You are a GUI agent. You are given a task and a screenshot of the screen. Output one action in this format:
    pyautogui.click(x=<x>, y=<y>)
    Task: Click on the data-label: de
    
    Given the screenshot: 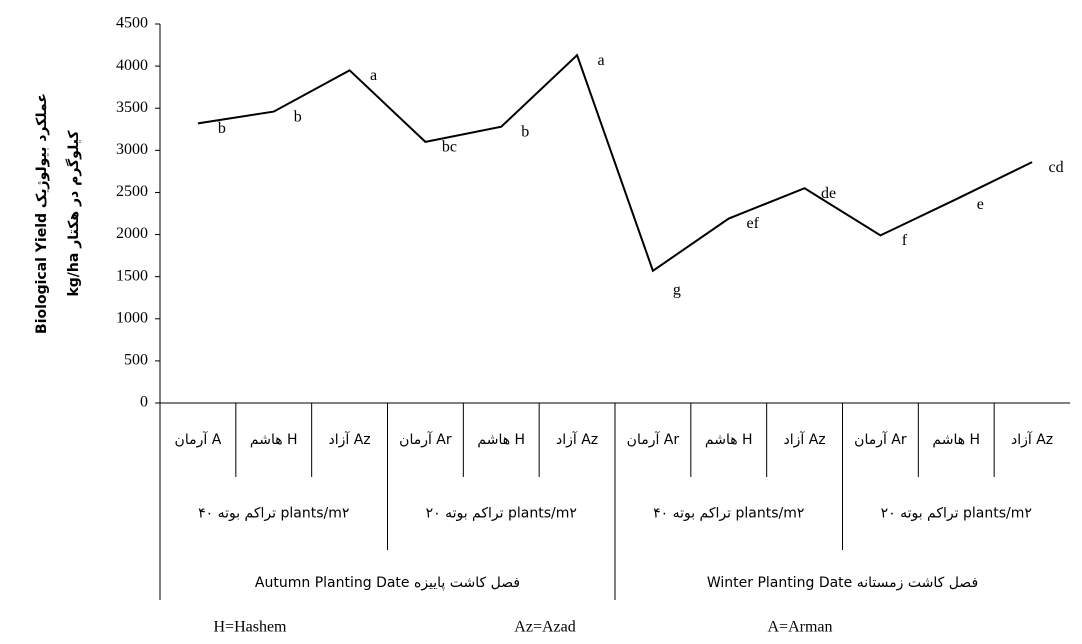 What is the action you would take?
    pyautogui.click(x=828, y=193)
    